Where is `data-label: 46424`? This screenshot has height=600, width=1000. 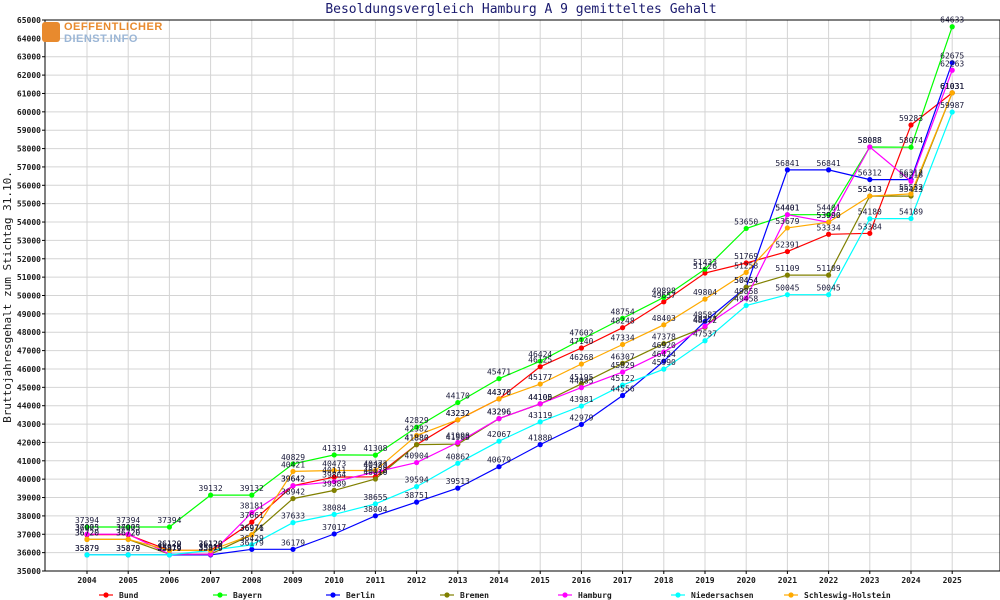 data-label: 46424 is located at coordinates (664, 354).